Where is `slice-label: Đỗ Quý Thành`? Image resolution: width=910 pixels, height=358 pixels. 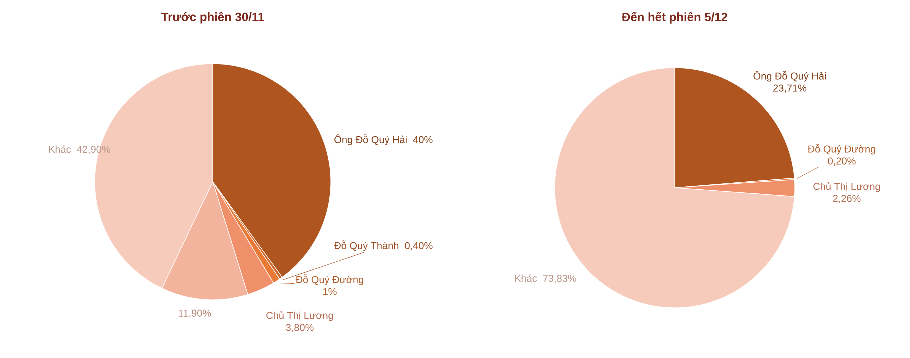 slice-label: Đỗ Quý Thành is located at coordinates (366, 246).